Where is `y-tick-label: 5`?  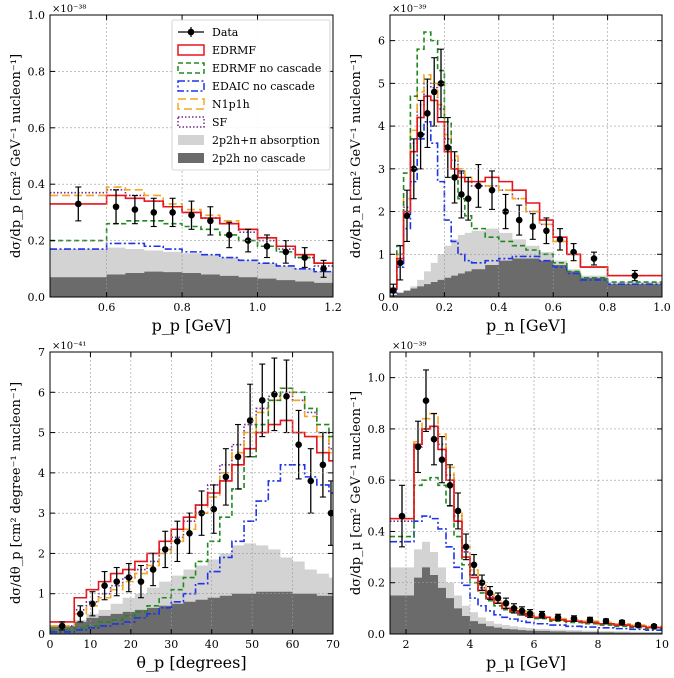
y-tick-label: 5 is located at coordinates (41, 433).